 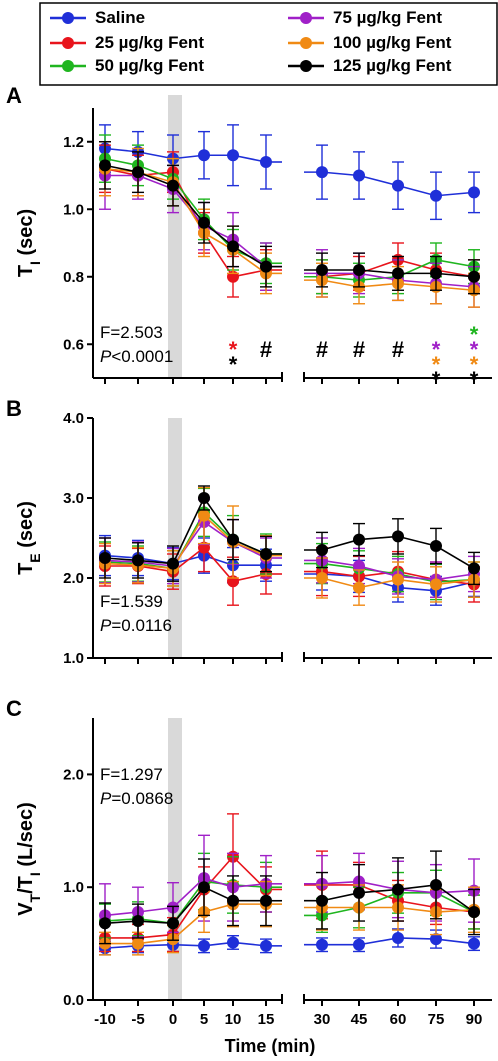 What do you see at coordinates (26, 837) in the screenshot?
I see `y-label-unit: (L/sec)` at bounding box center [26, 837].